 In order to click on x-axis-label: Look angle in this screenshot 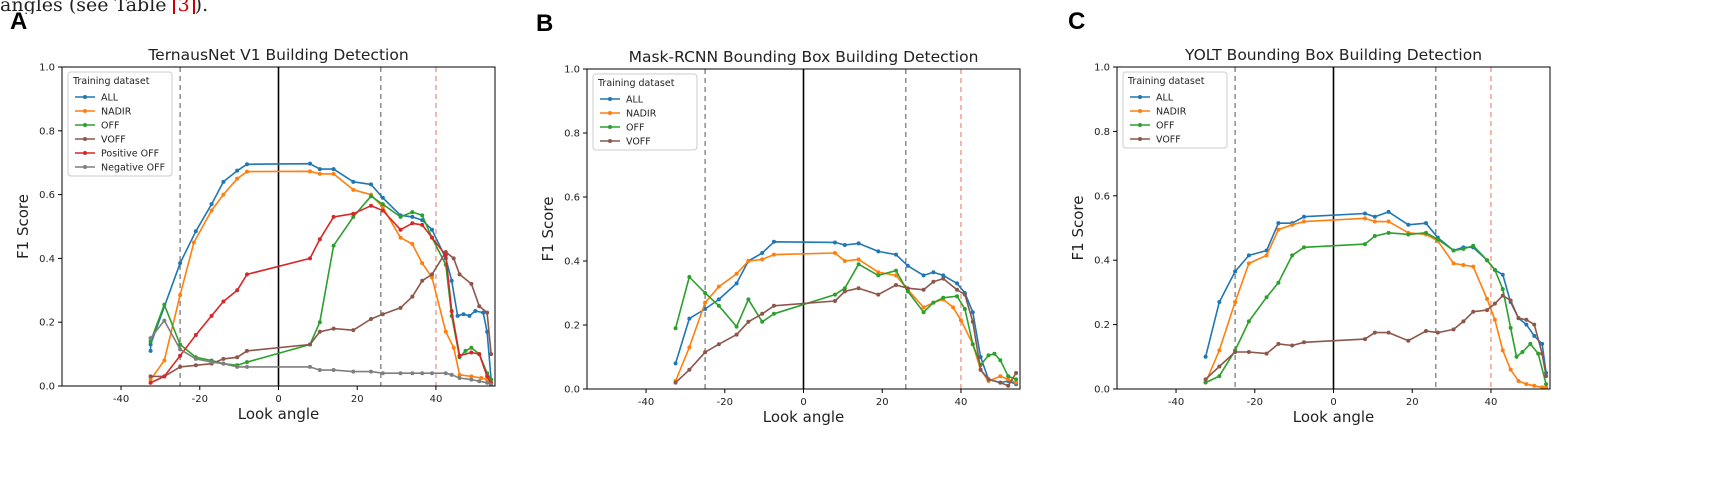, I will do `click(1334, 417)`.